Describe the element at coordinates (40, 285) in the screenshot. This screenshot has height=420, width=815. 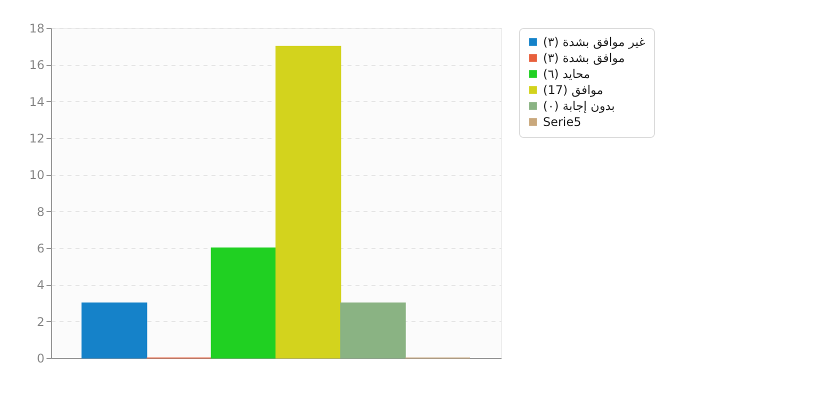
I see `y-tick-label: 4` at that location.